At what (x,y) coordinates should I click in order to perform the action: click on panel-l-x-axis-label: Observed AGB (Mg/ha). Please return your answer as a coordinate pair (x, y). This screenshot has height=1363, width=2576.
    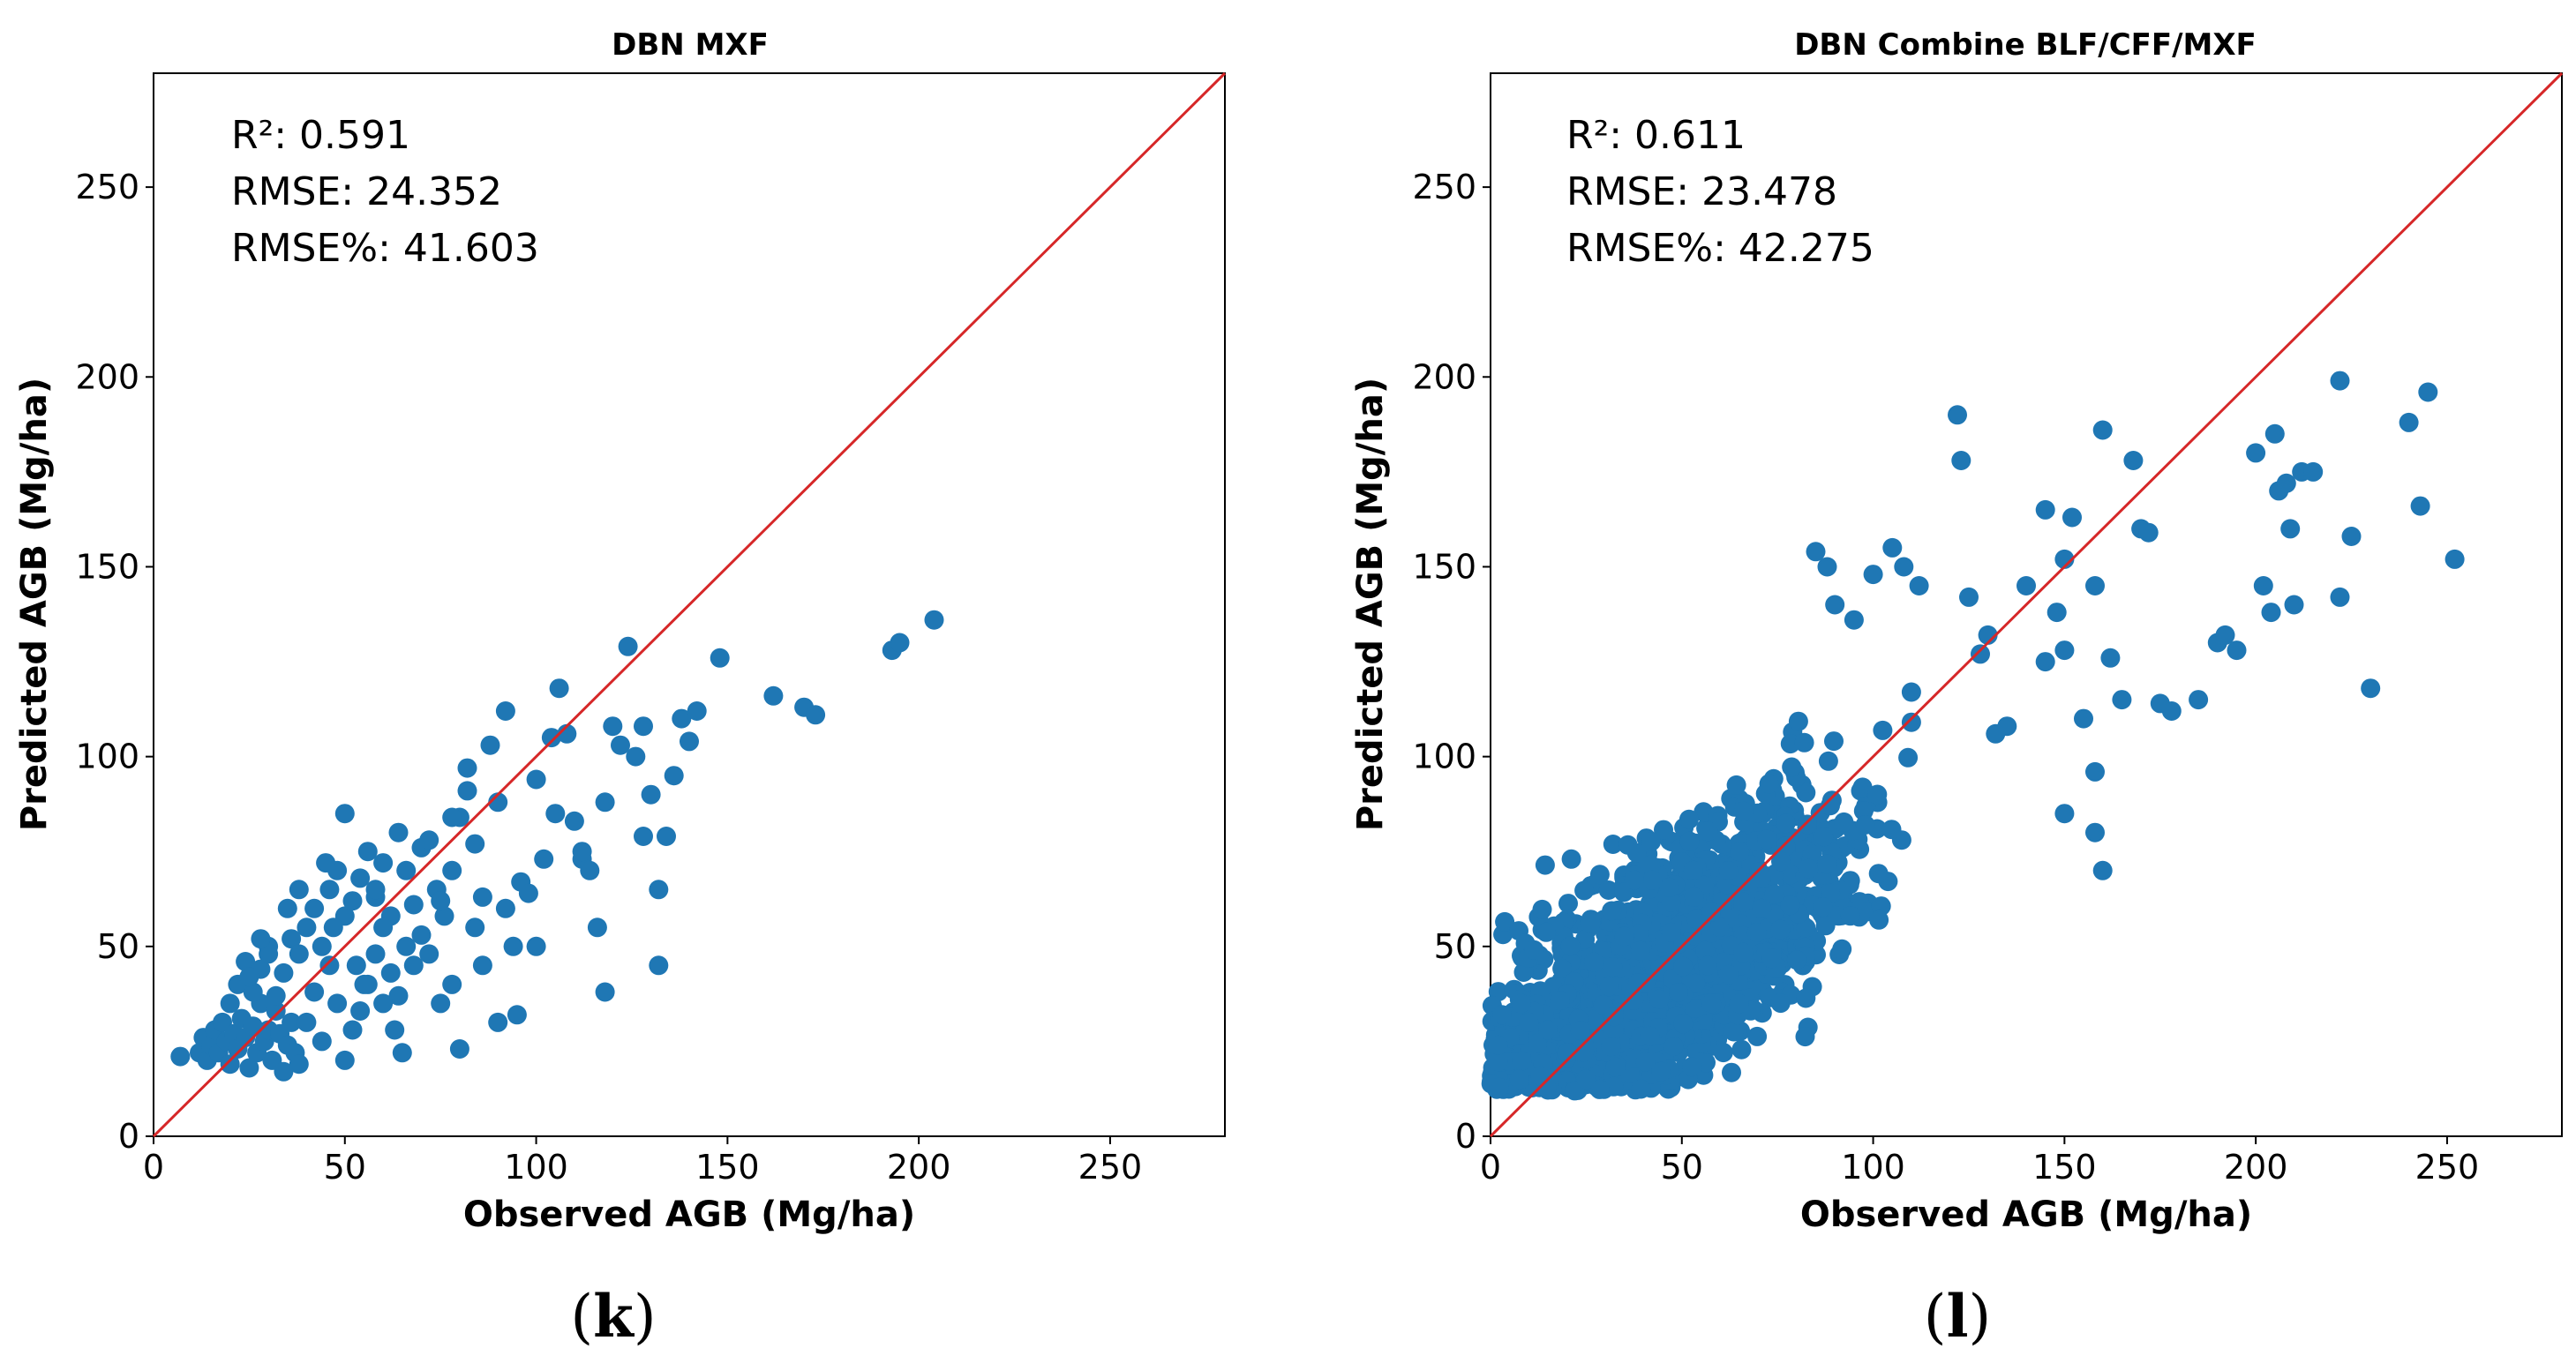
    Looking at the image, I should click on (2026, 1214).